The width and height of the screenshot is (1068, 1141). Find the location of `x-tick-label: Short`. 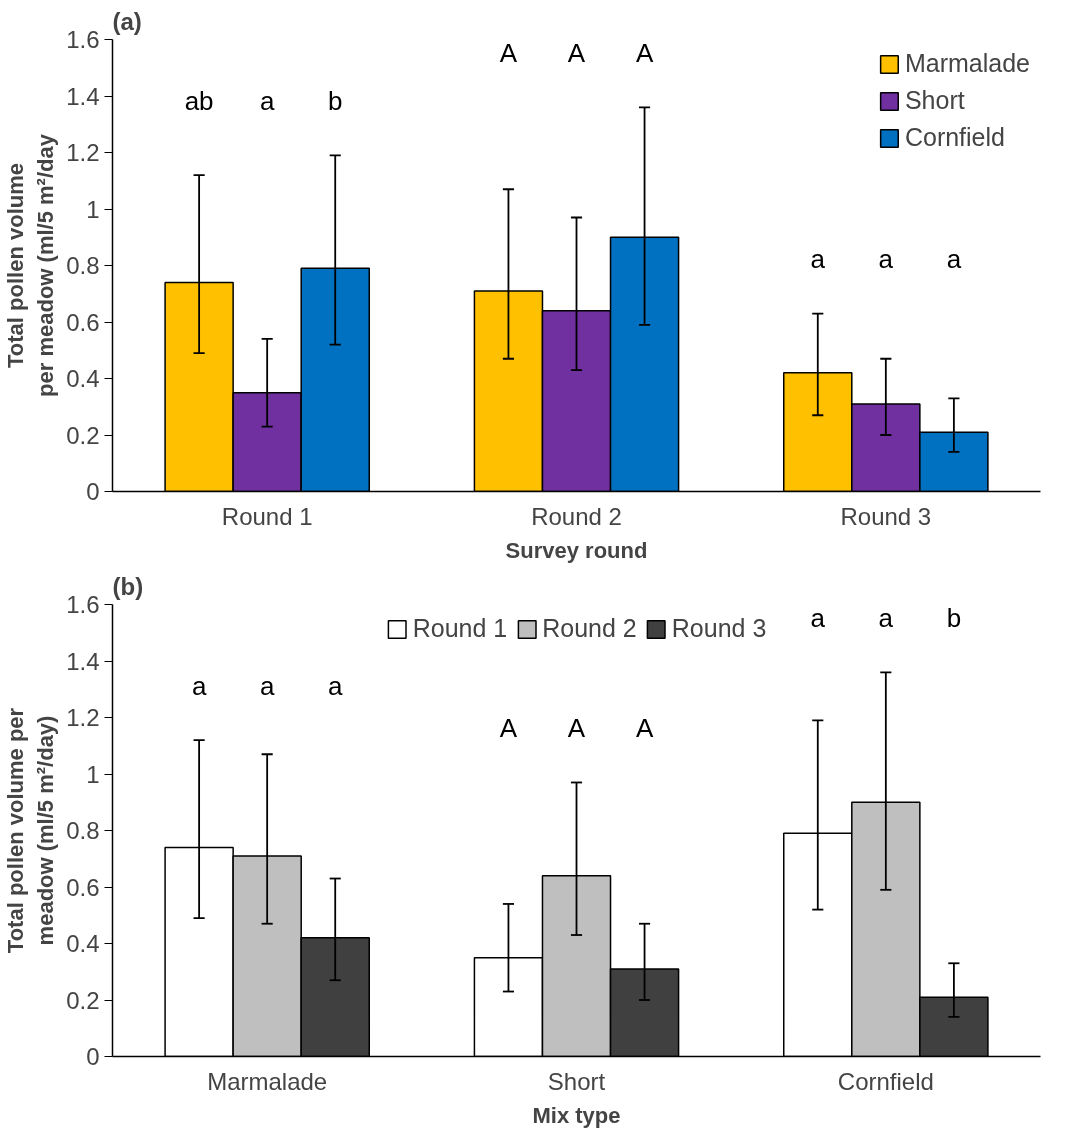

x-tick-label: Short is located at coordinates (576, 1081).